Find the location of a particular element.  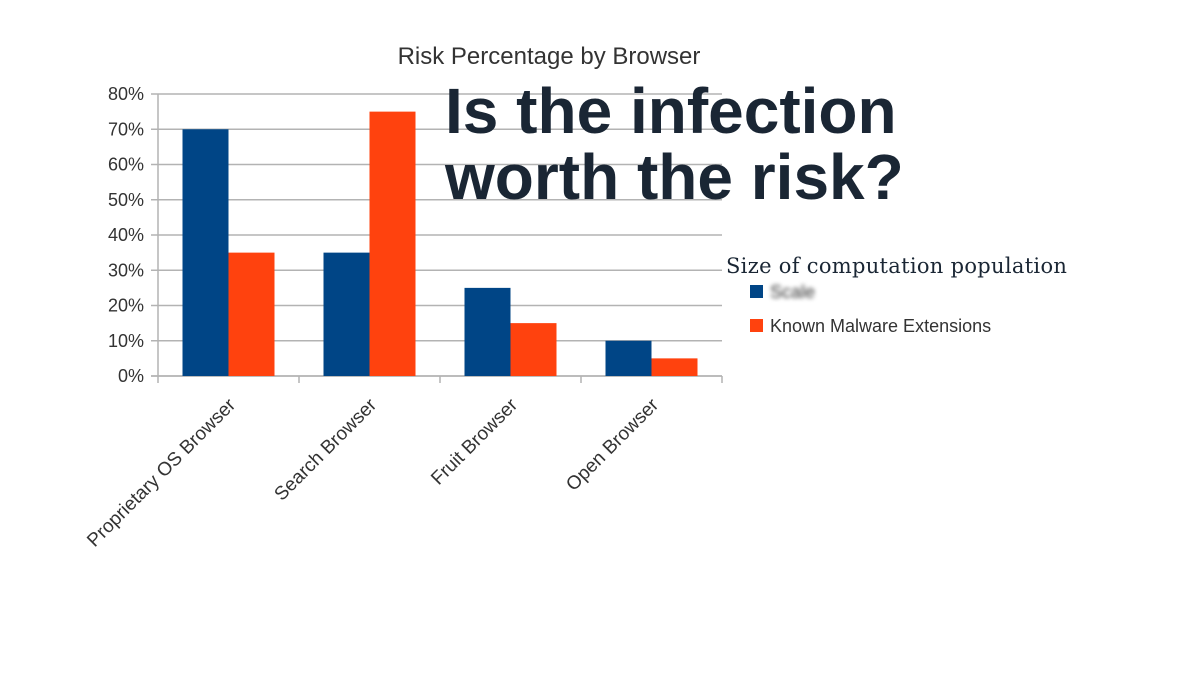

x-category-label: Proprietary OS Browser is located at coordinates (161, 472).